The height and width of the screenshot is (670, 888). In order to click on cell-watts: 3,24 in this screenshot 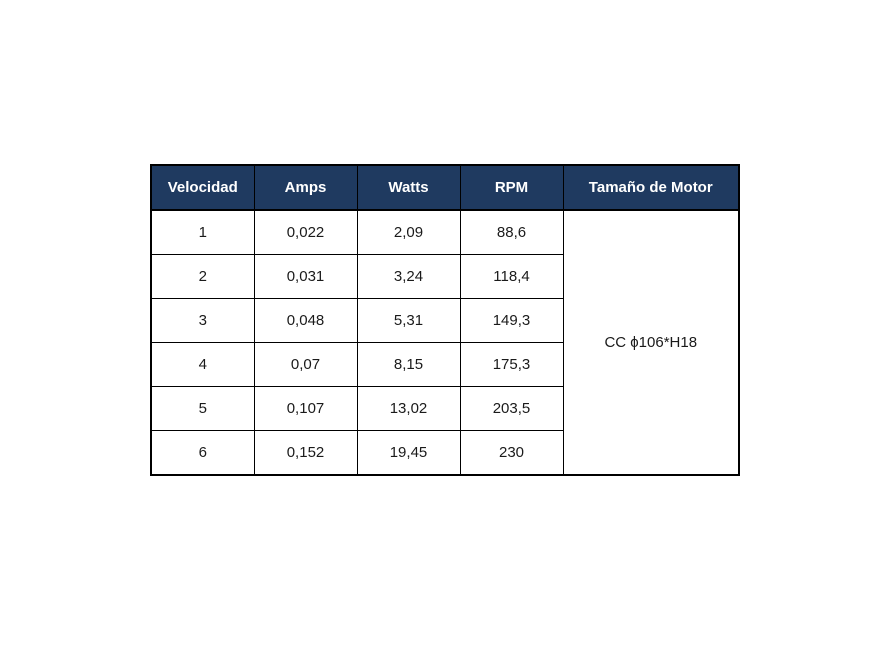, I will do `click(408, 276)`.